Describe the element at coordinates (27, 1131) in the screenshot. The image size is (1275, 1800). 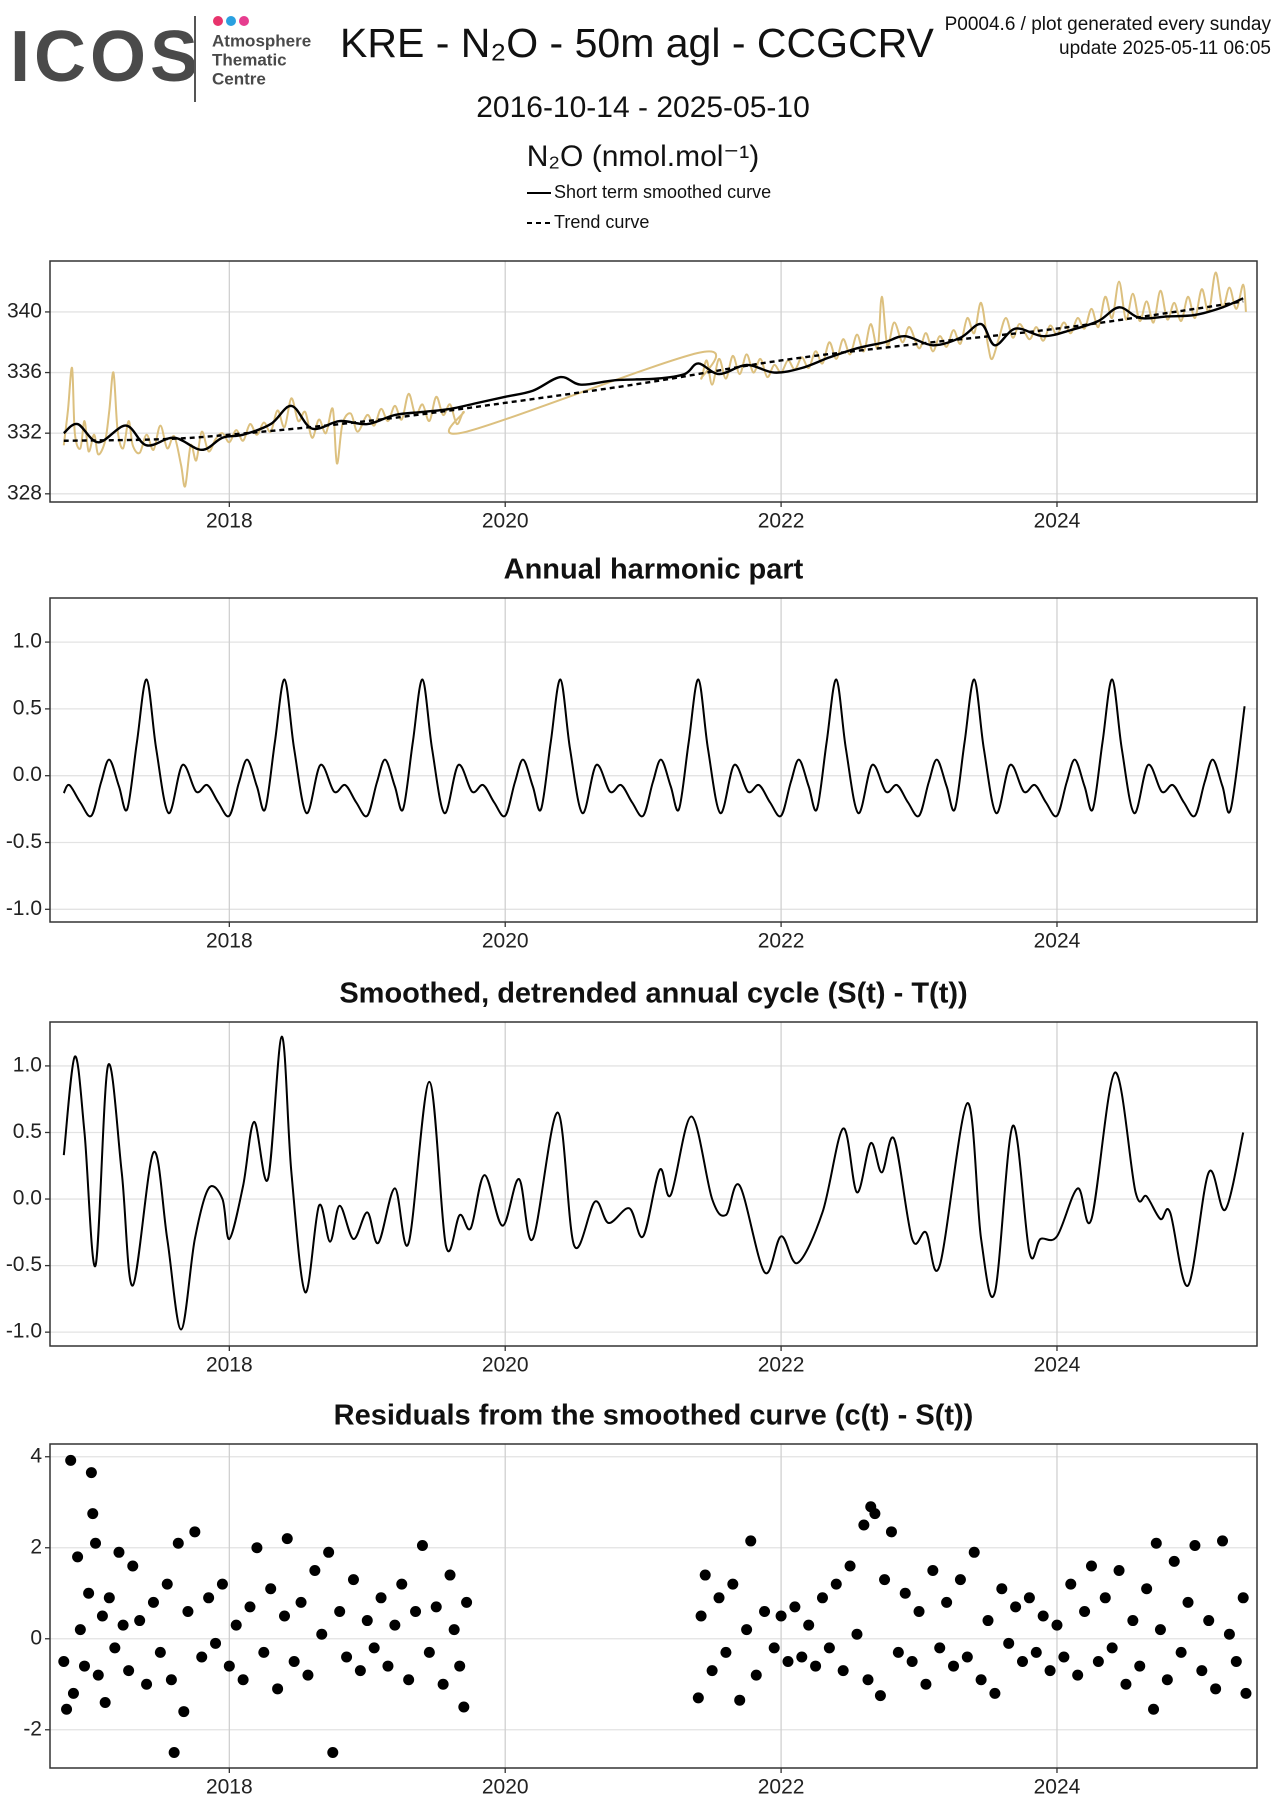
I see `y-tick-label: 0.5` at that location.